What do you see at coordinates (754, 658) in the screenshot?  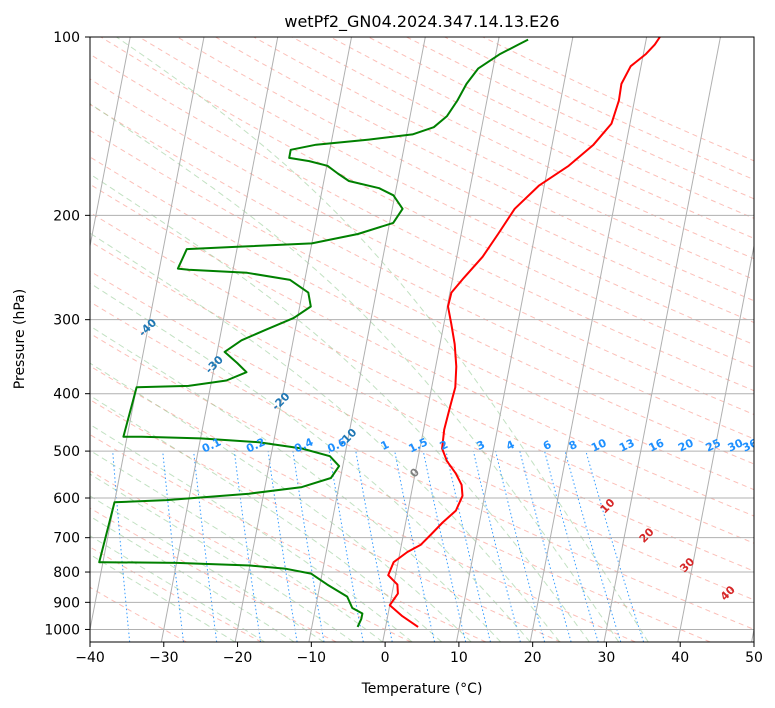 I see `x-tick-label: 50` at bounding box center [754, 658].